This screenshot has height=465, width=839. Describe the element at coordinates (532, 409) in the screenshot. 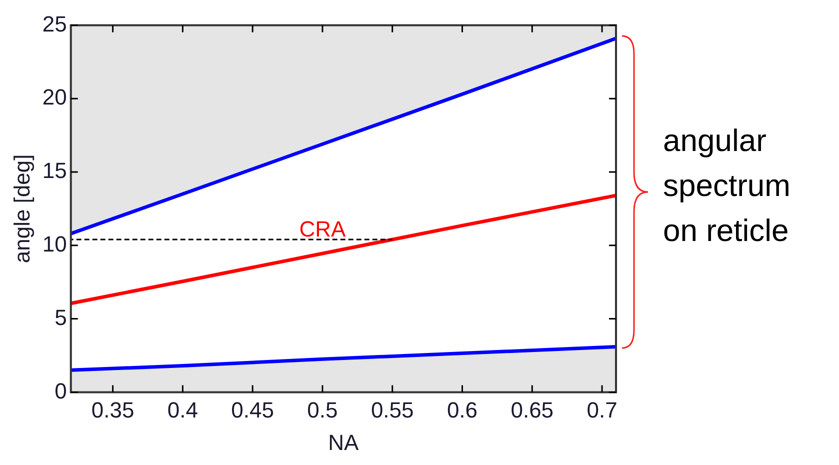

I see `x-tick-label: 0.65` at that location.